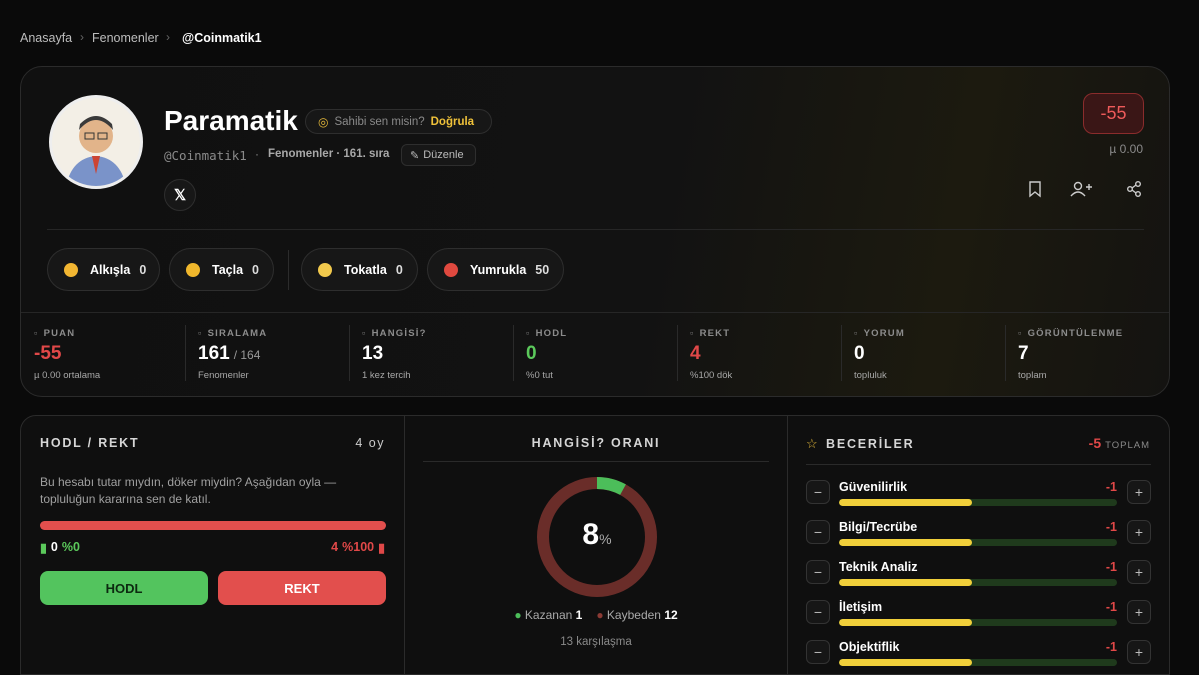 The width and height of the screenshot is (1199, 675). What do you see at coordinates (551, 333) in the screenshot?
I see `stat-label: HODL` at bounding box center [551, 333].